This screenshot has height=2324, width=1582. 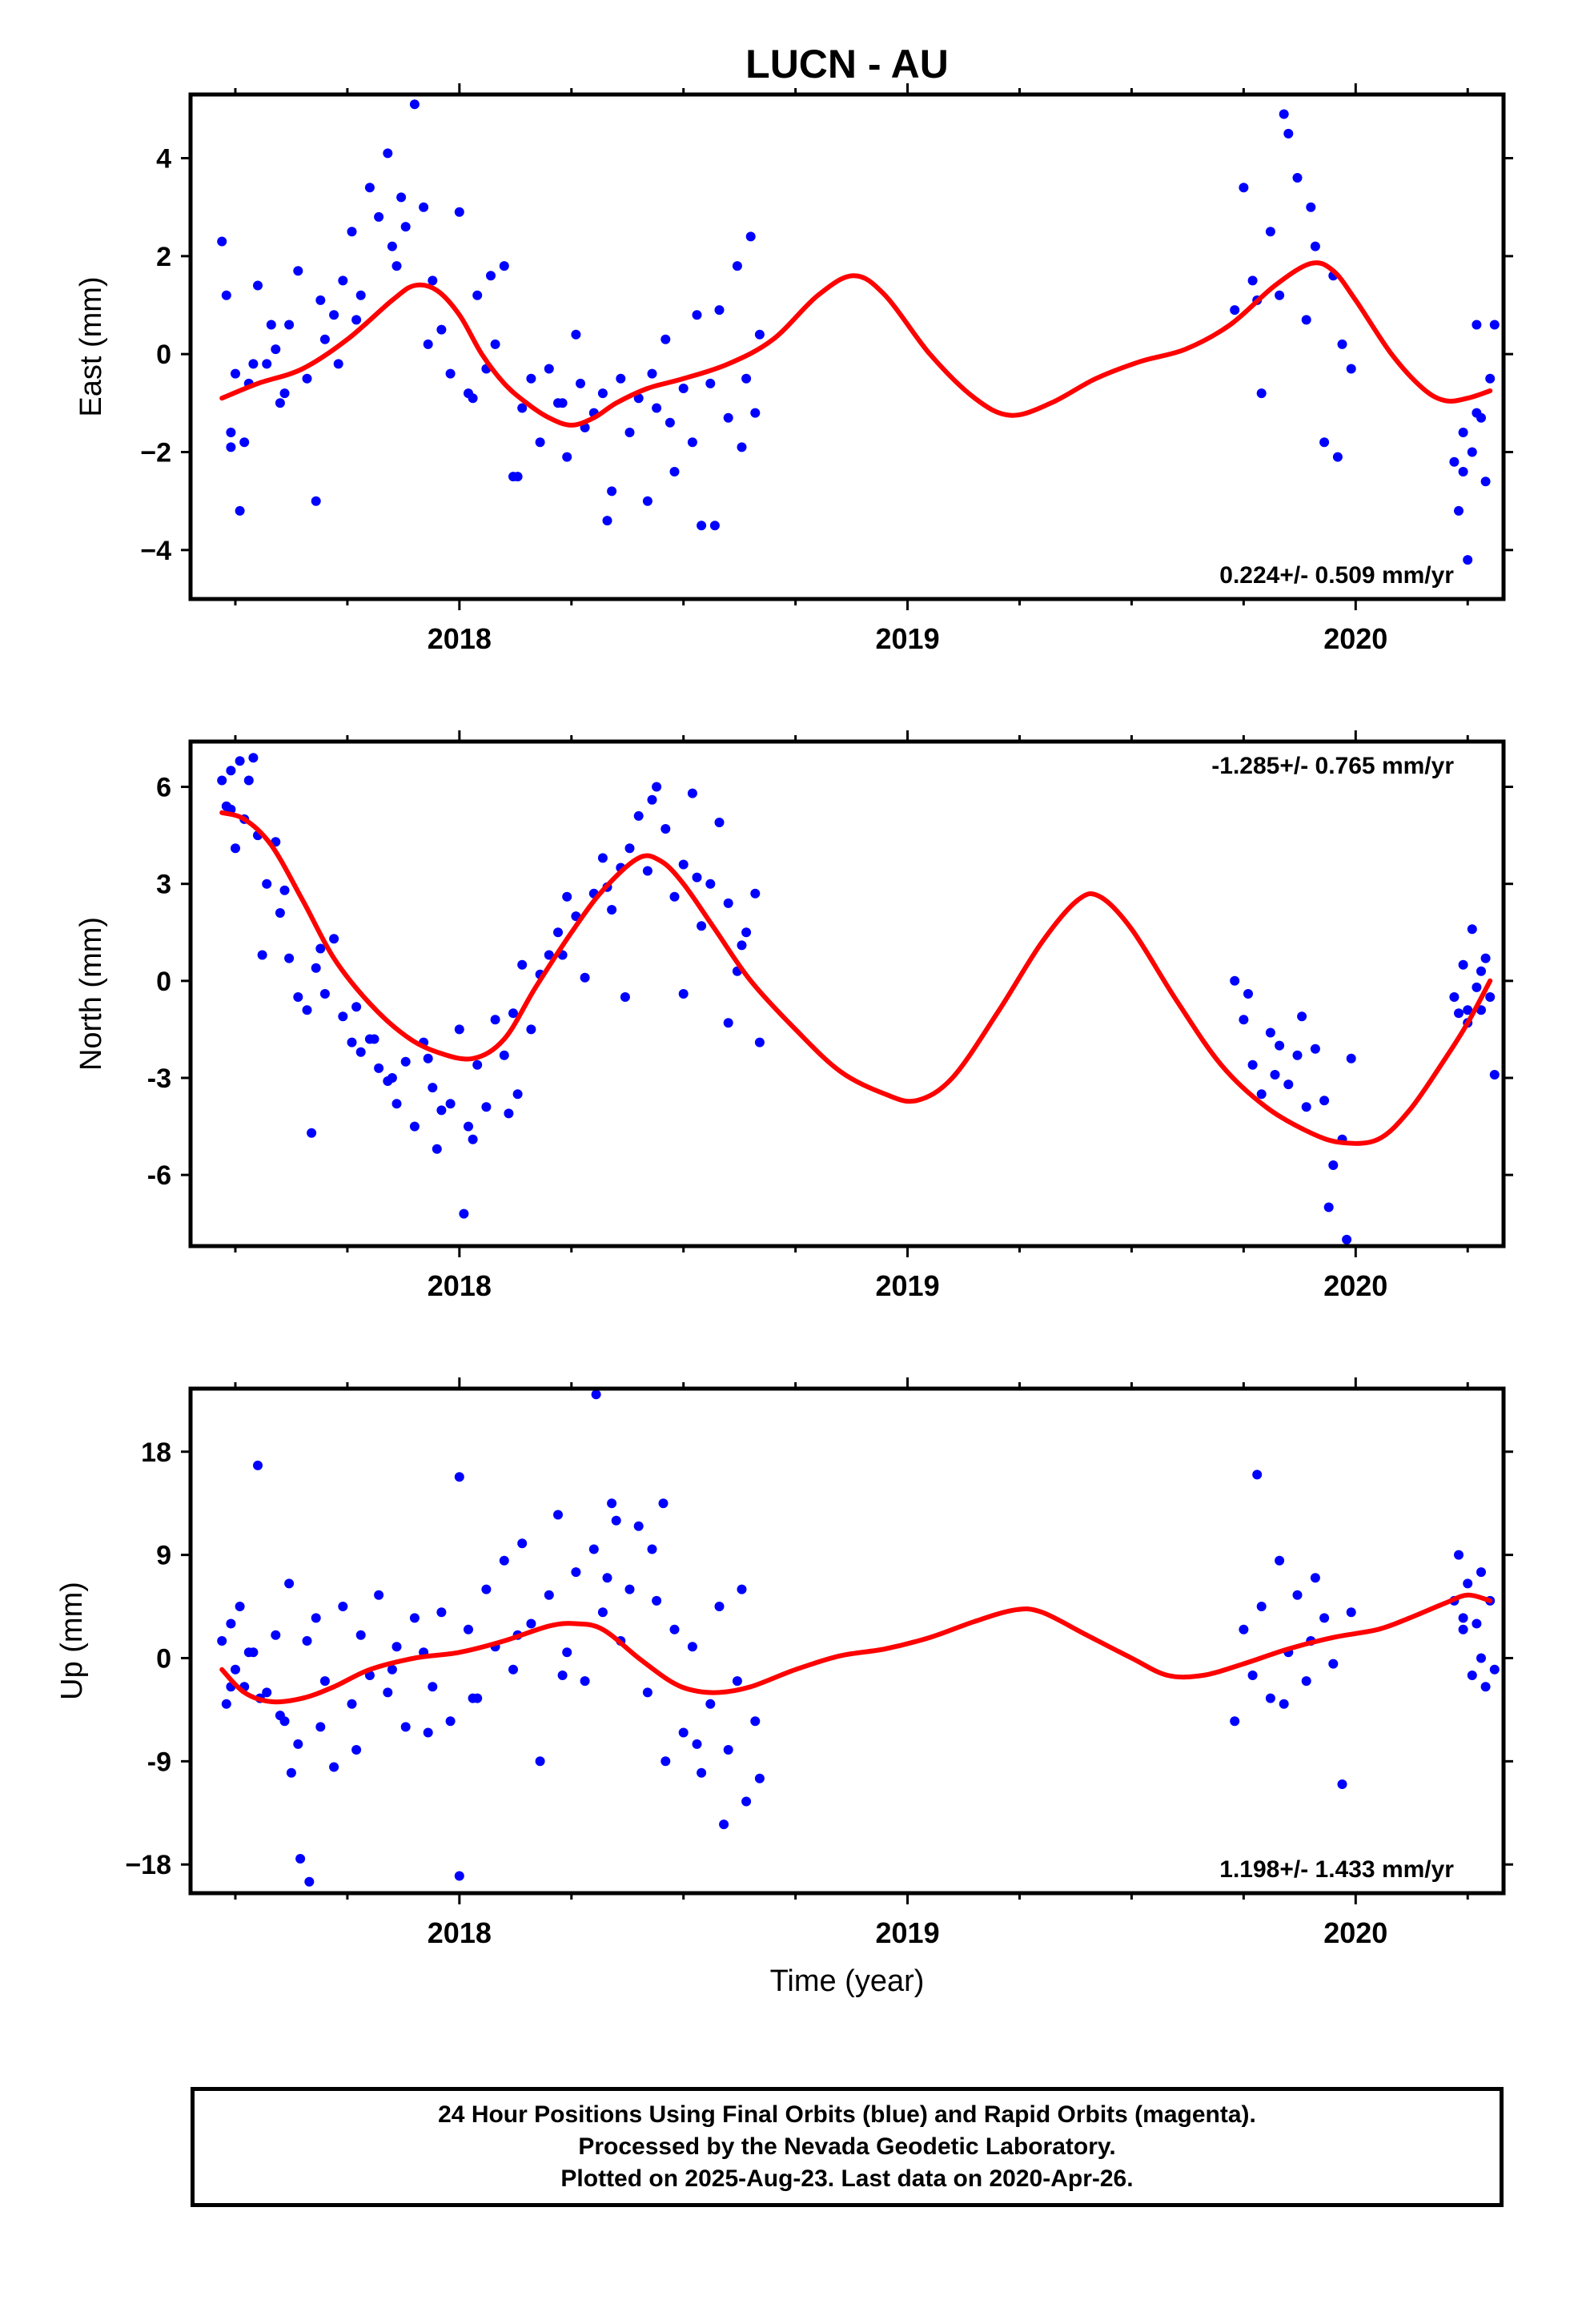 I want to click on up-y-axis-label: Up (mm), so click(x=72, y=1641).